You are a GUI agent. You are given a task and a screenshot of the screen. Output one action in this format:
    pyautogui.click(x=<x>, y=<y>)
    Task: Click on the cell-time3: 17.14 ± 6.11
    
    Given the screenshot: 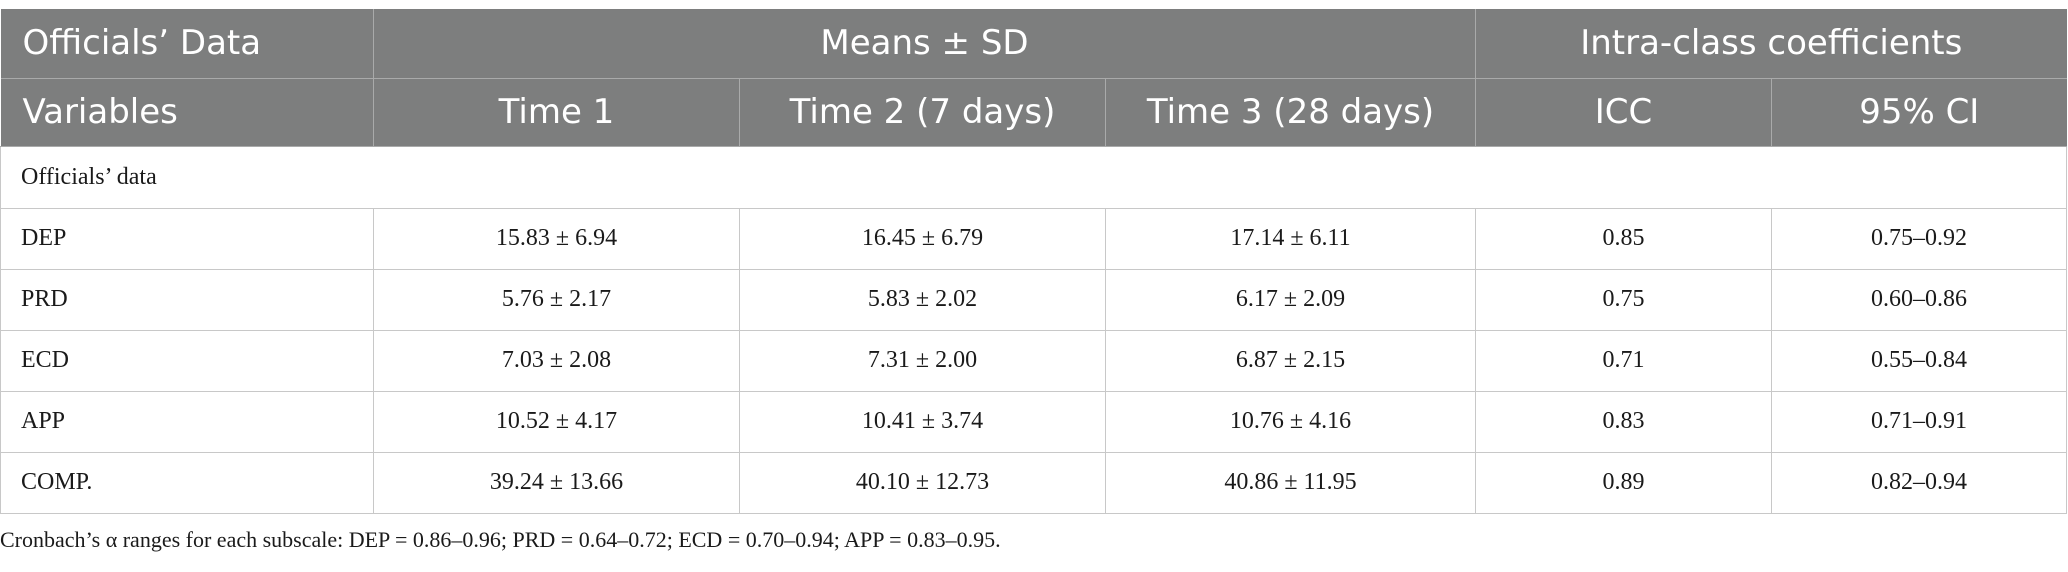 What is the action you would take?
    pyautogui.click(x=1290, y=238)
    